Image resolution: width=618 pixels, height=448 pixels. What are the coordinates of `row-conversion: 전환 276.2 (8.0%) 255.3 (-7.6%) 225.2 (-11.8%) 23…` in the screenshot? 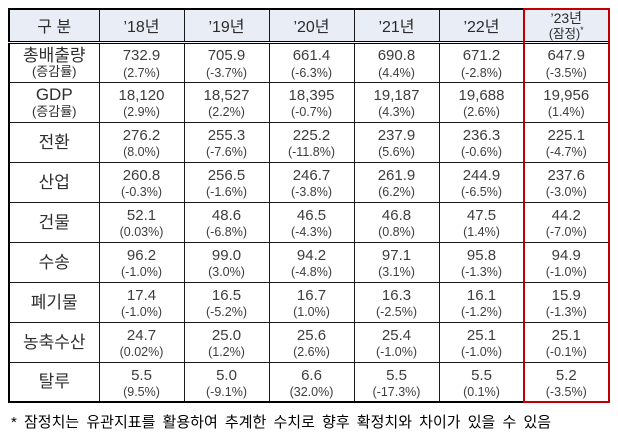 It's located at (309, 142).